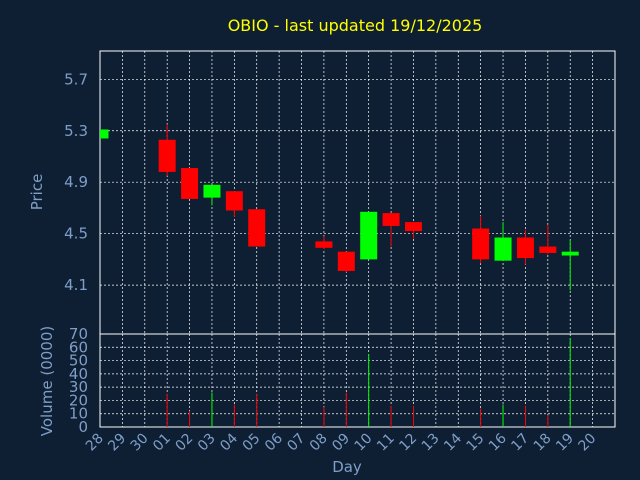 The height and width of the screenshot is (480, 640). I want to click on x-tick-label: 04, so click(229, 442).